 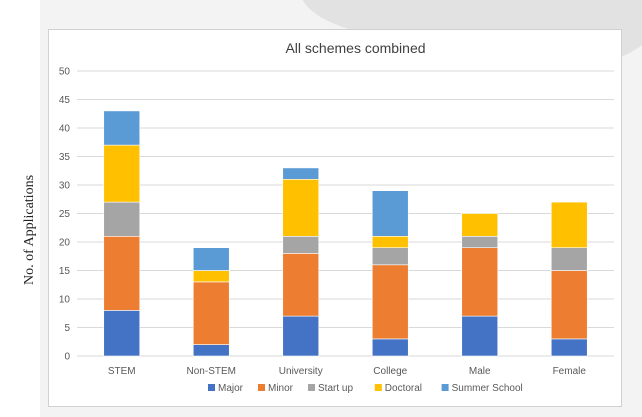 I want to click on x-tick-label: Female, so click(x=570, y=371).